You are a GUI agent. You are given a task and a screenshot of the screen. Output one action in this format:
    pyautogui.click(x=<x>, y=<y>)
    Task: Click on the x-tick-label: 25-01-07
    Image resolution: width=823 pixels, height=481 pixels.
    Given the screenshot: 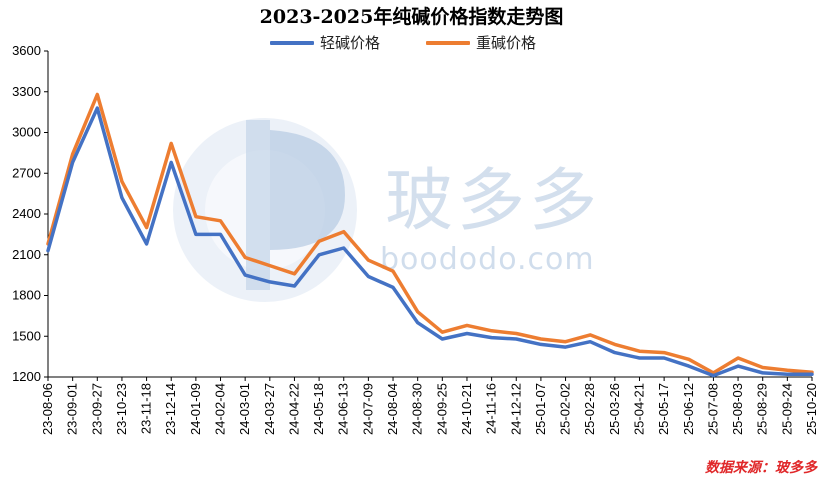 What is the action you would take?
    pyautogui.click(x=540, y=409)
    